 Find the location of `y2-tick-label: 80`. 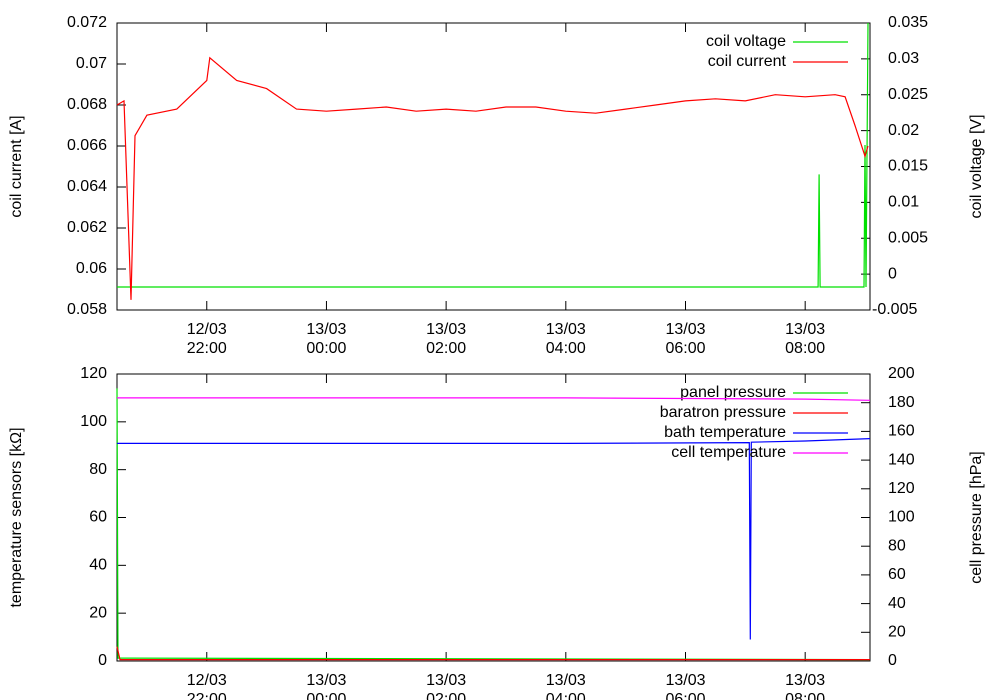

y2-tick-label: 80 is located at coordinates (897, 545).